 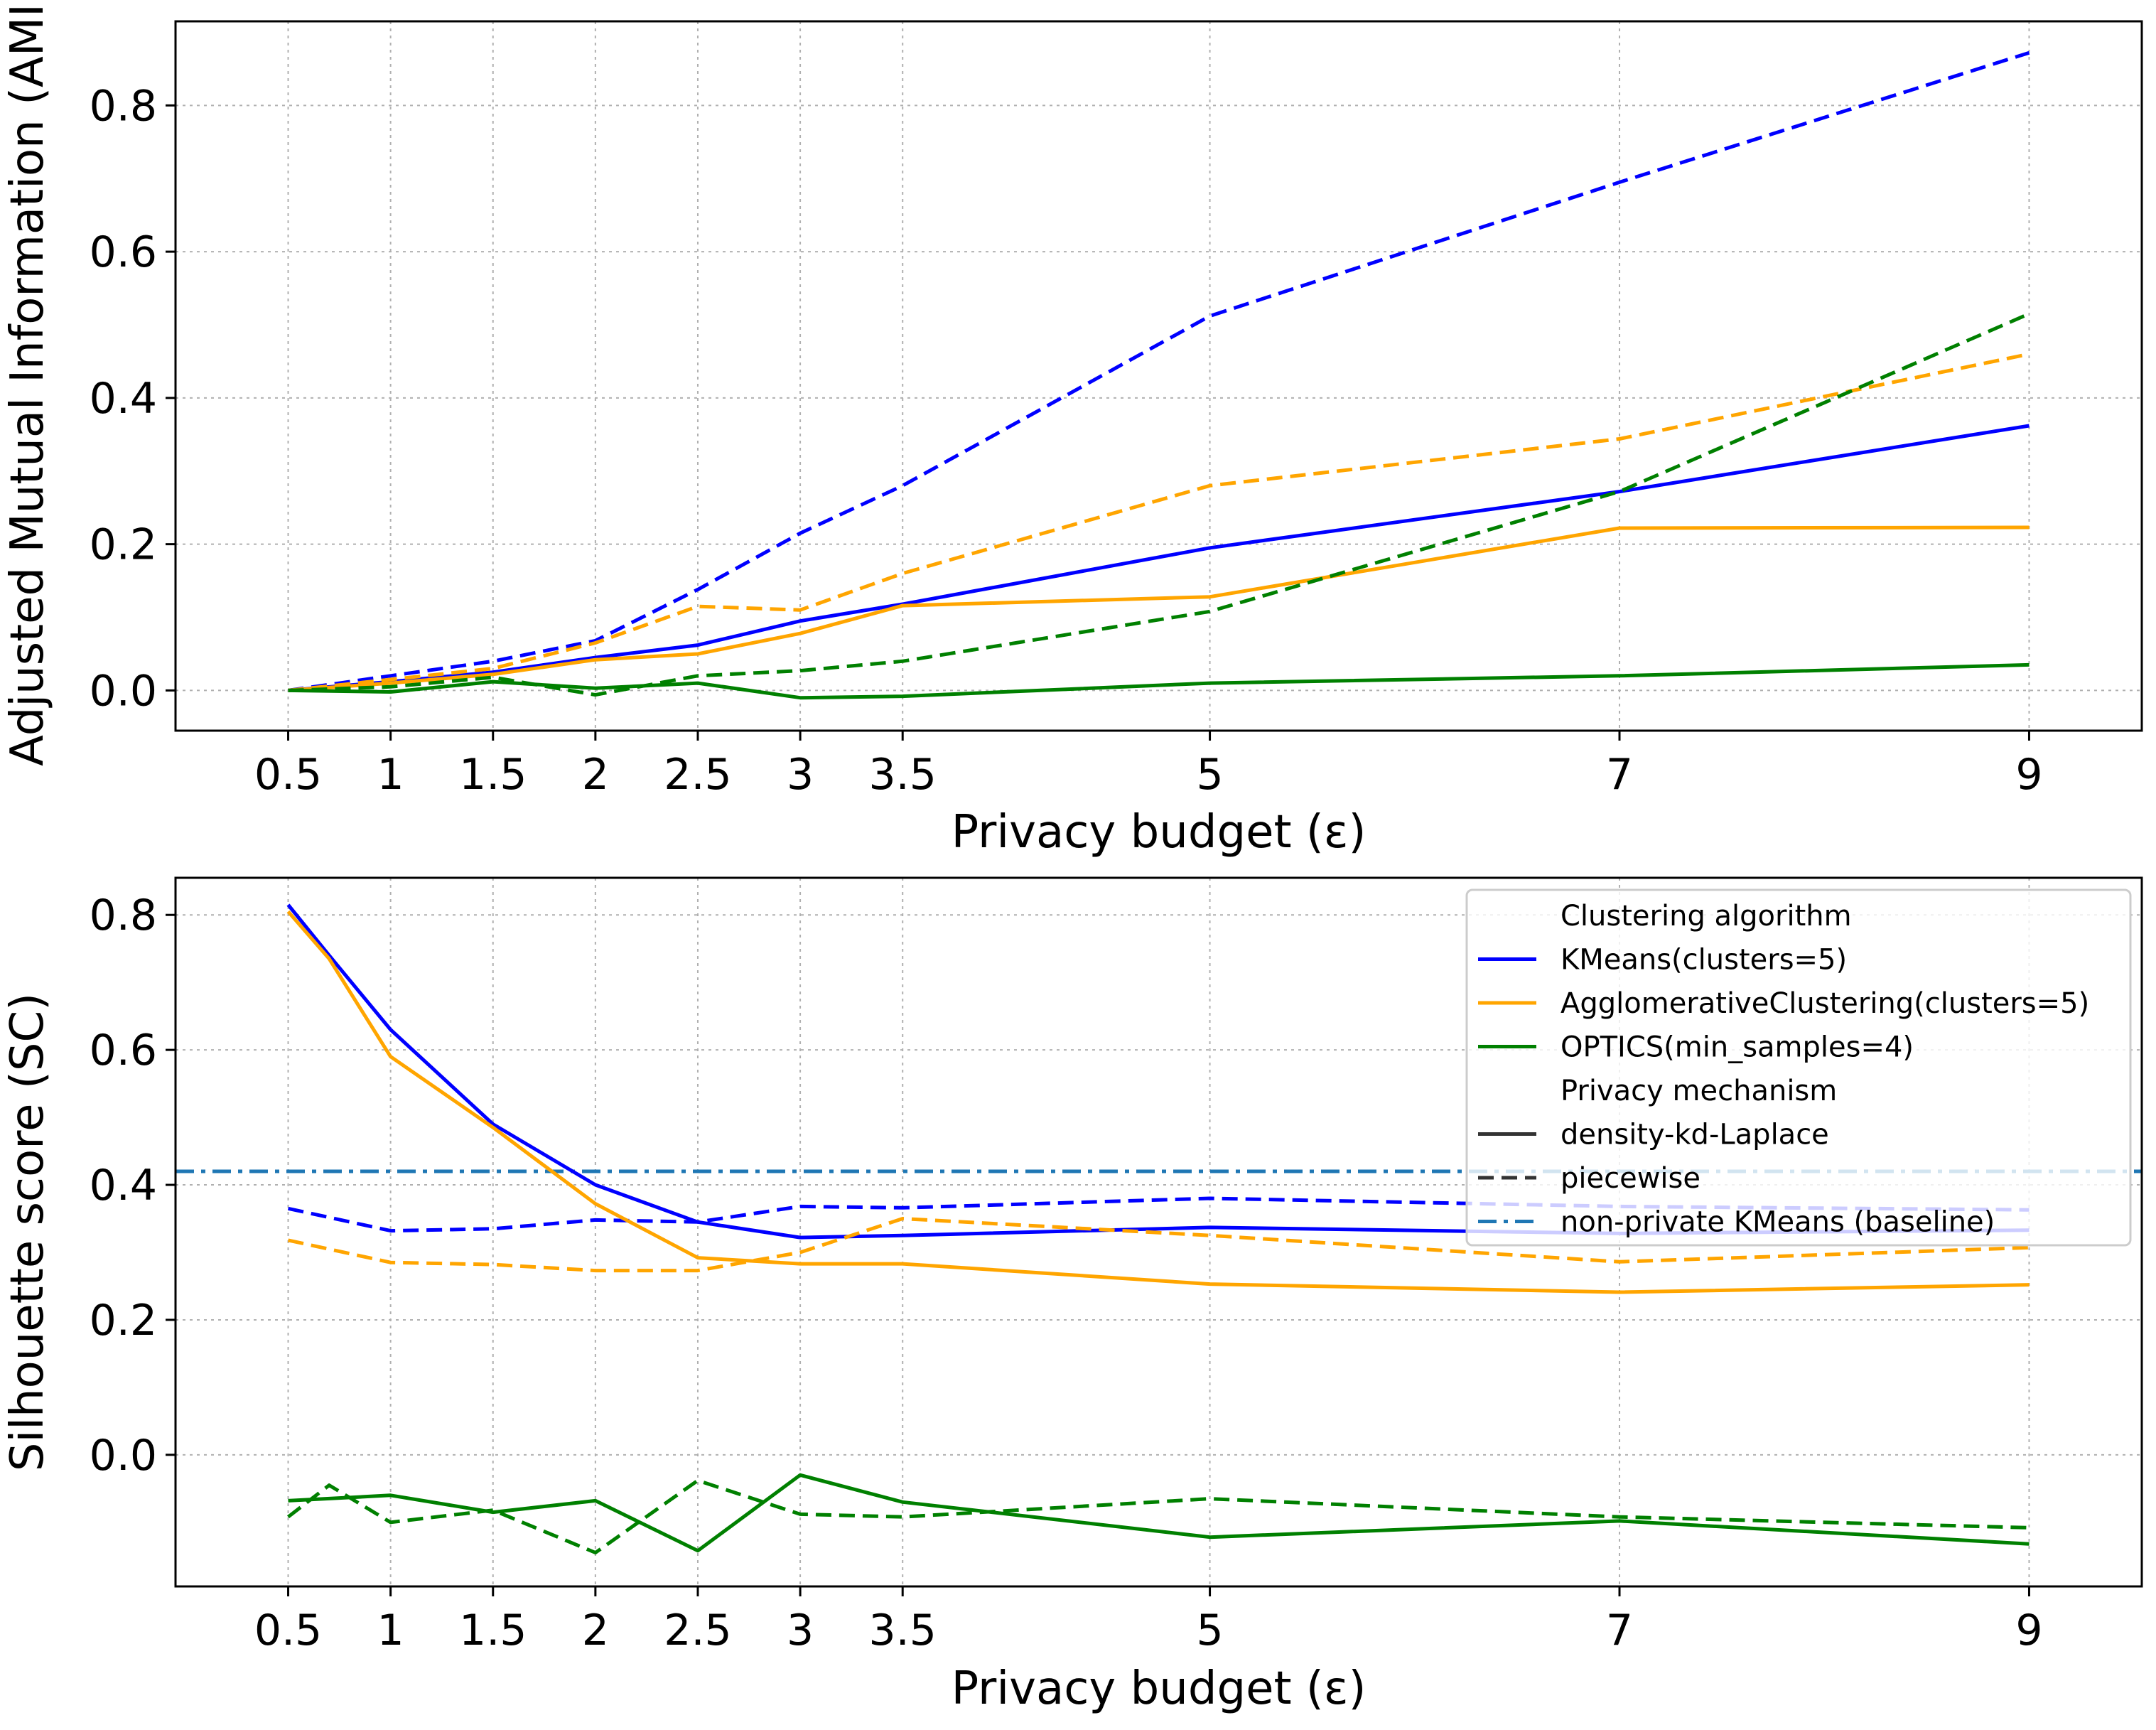 What do you see at coordinates (1737, 1047) in the screenshot?
I see `legend-label: OPTICS(min_samples=4)` at bounding box center [1737, 1047].